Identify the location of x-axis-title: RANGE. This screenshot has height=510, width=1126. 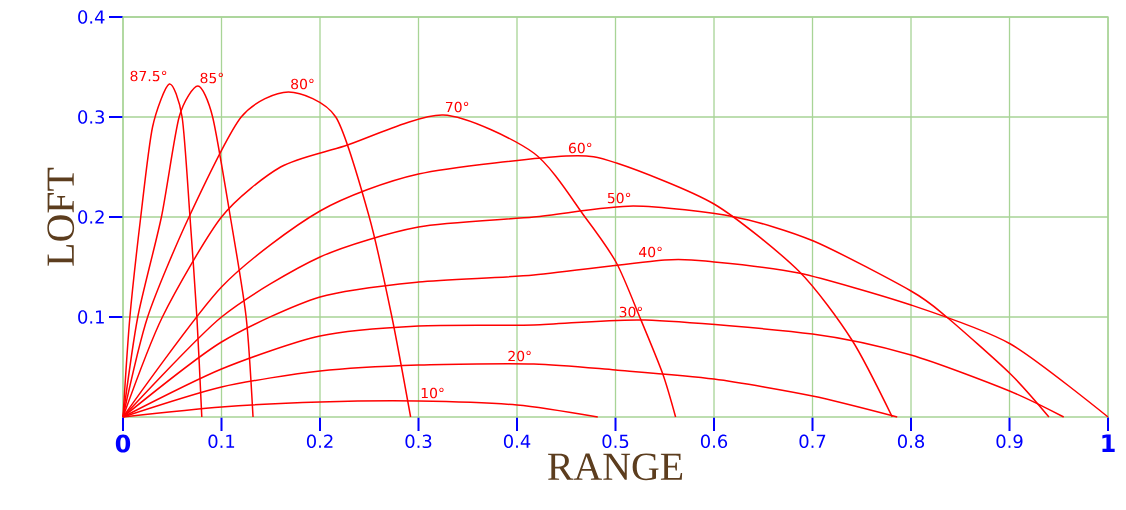
(615, 467).